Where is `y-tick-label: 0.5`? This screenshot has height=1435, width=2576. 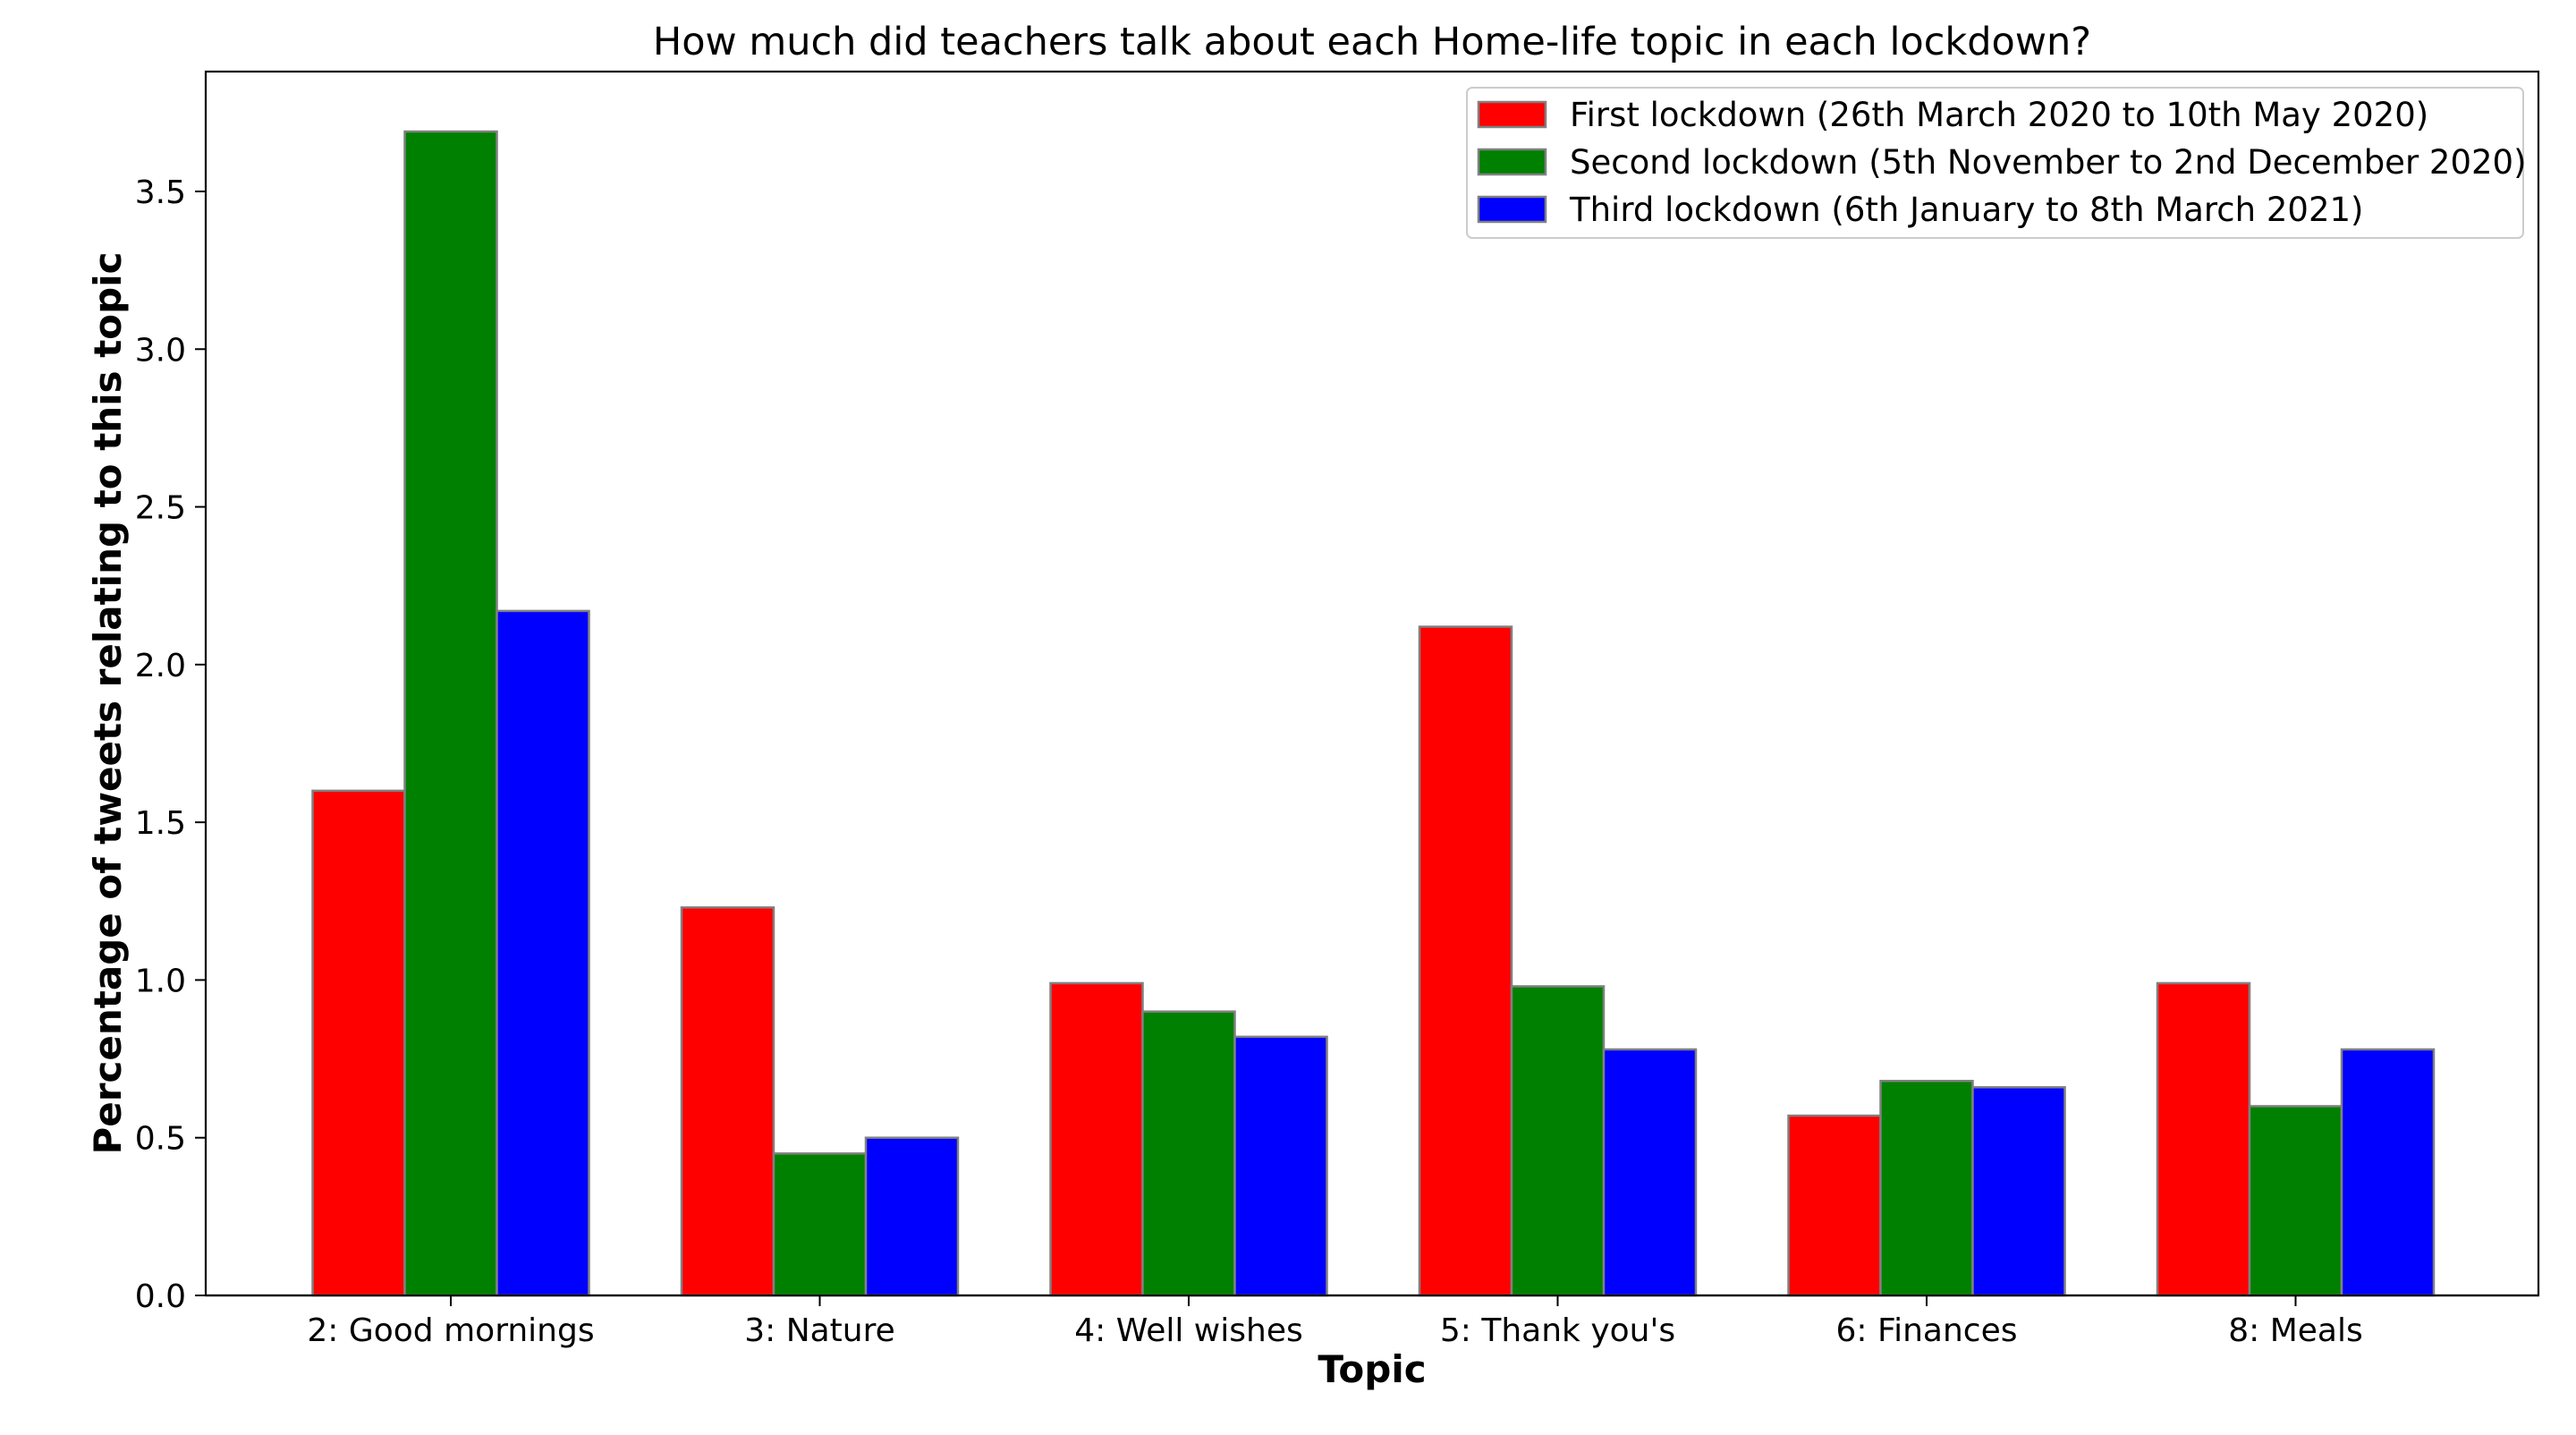
y-tick-label: 0.5 is located at coordinates (160, 1139).